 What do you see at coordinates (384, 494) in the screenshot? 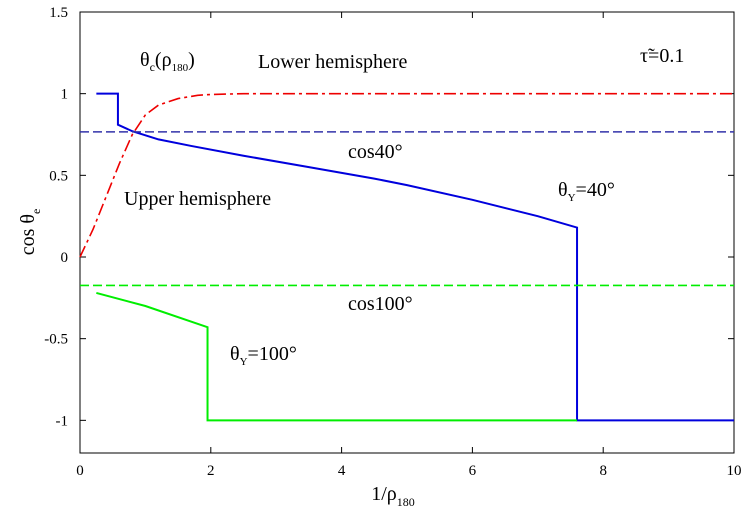
I see `x-axis-label-main: 1/ρ` at bounding box center [384, 494].